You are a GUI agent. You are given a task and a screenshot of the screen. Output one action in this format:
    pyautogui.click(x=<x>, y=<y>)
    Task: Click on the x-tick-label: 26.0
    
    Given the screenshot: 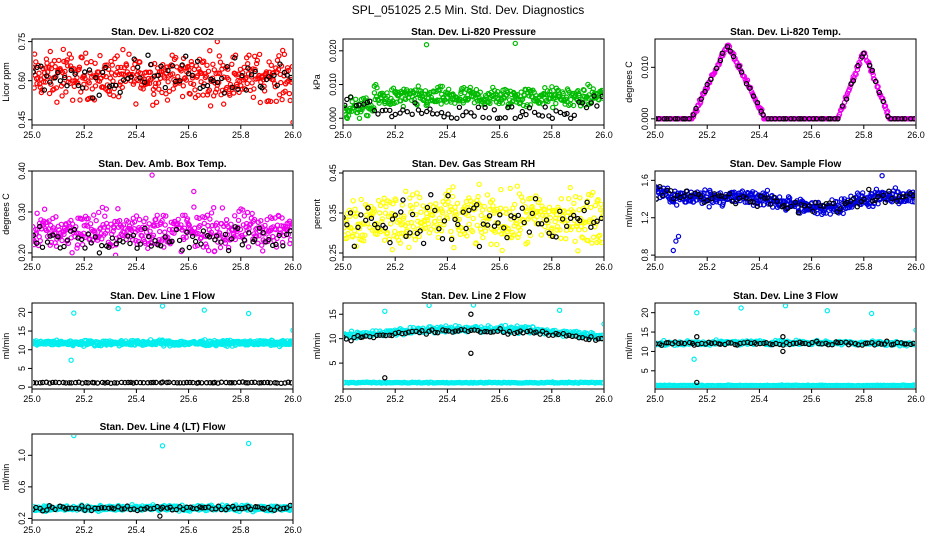 What is the action you would take?
    pyautogui.click(x=293, y=135)
    